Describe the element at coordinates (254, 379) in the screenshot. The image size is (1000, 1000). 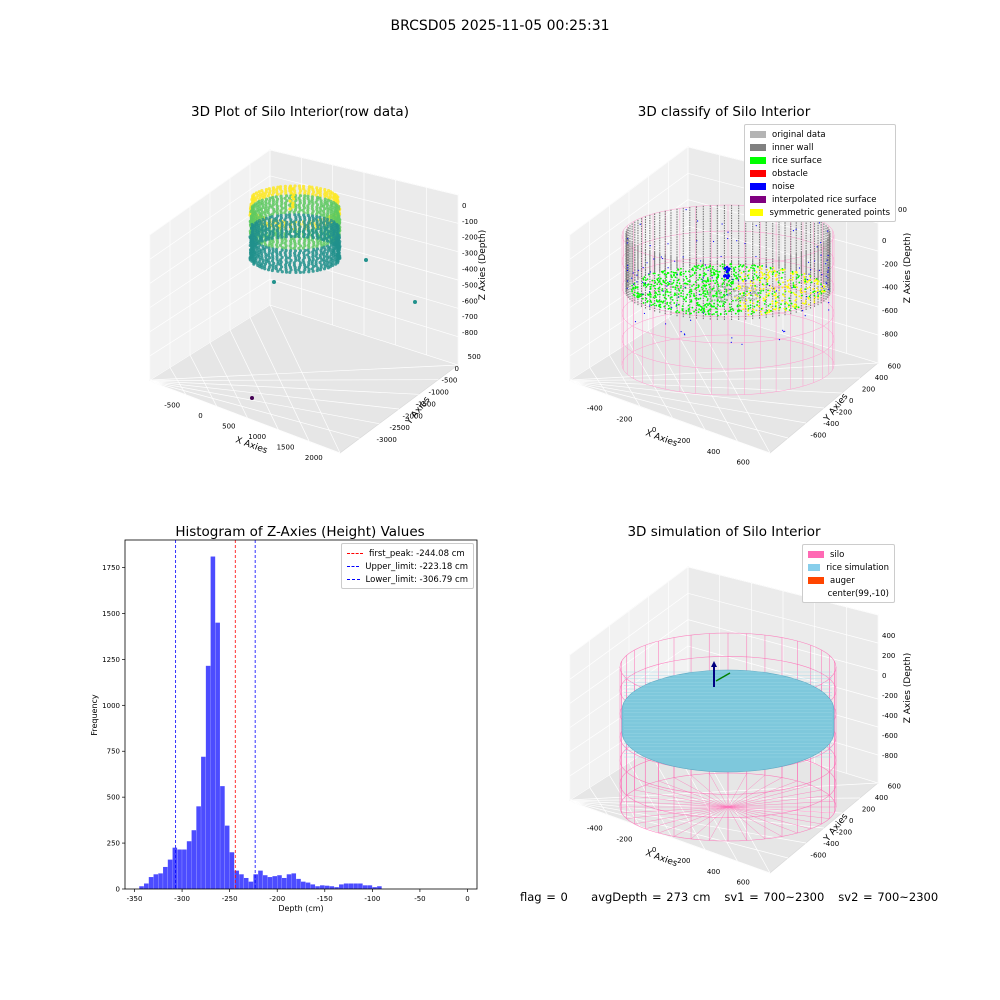
I see `panel1-grid-line` at that location.